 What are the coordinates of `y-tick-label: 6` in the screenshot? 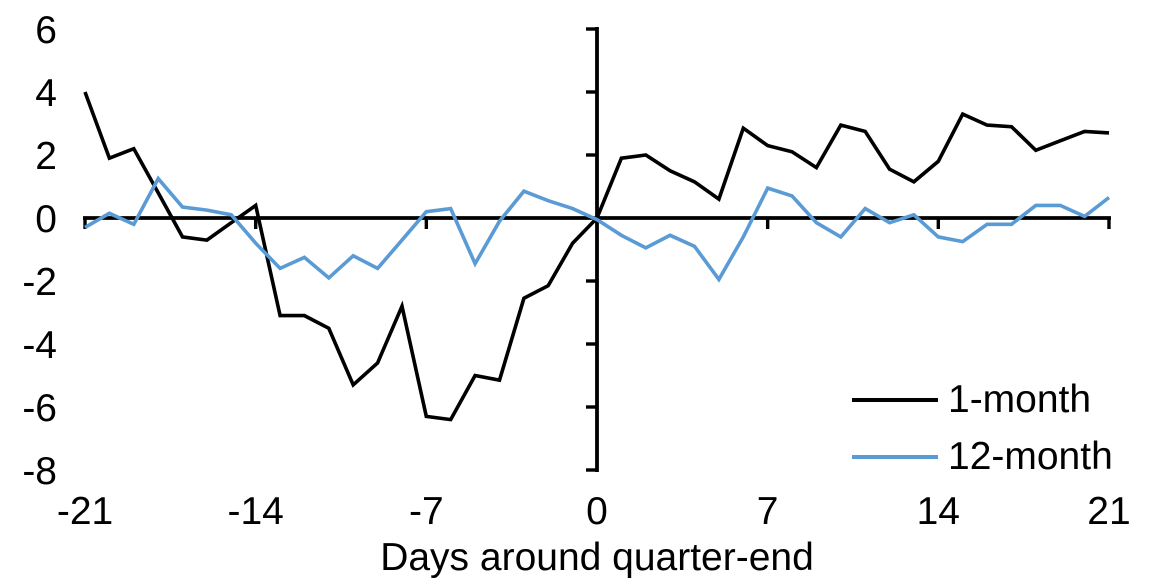 It's located at (46, 30).